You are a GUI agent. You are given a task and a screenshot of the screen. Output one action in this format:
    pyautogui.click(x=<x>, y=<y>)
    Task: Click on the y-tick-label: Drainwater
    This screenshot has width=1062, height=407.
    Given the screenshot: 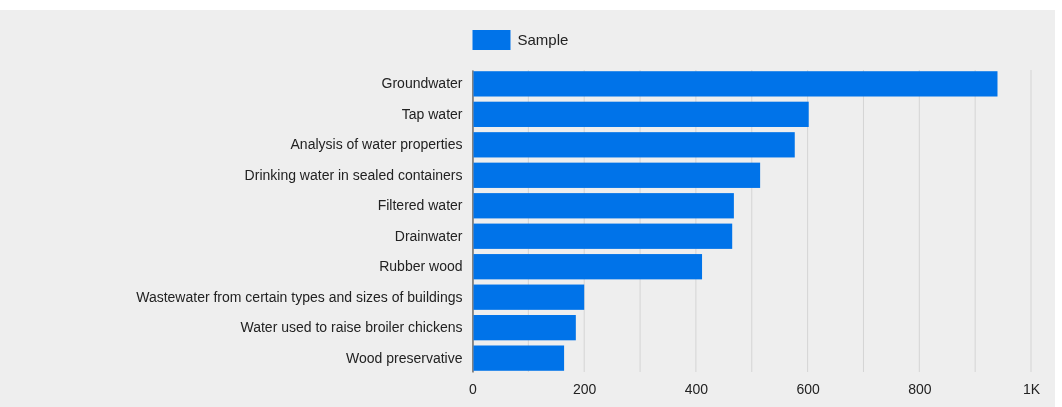 What is the action you would take?
    pyautogui.click(x=428, y=235)
    